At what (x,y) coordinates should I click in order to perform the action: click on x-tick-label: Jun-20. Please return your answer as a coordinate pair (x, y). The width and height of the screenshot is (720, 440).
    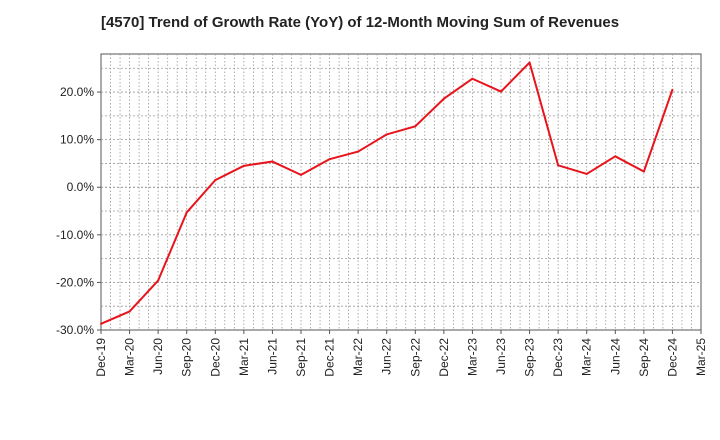
    Looking at the image, I should click on (158, 356).